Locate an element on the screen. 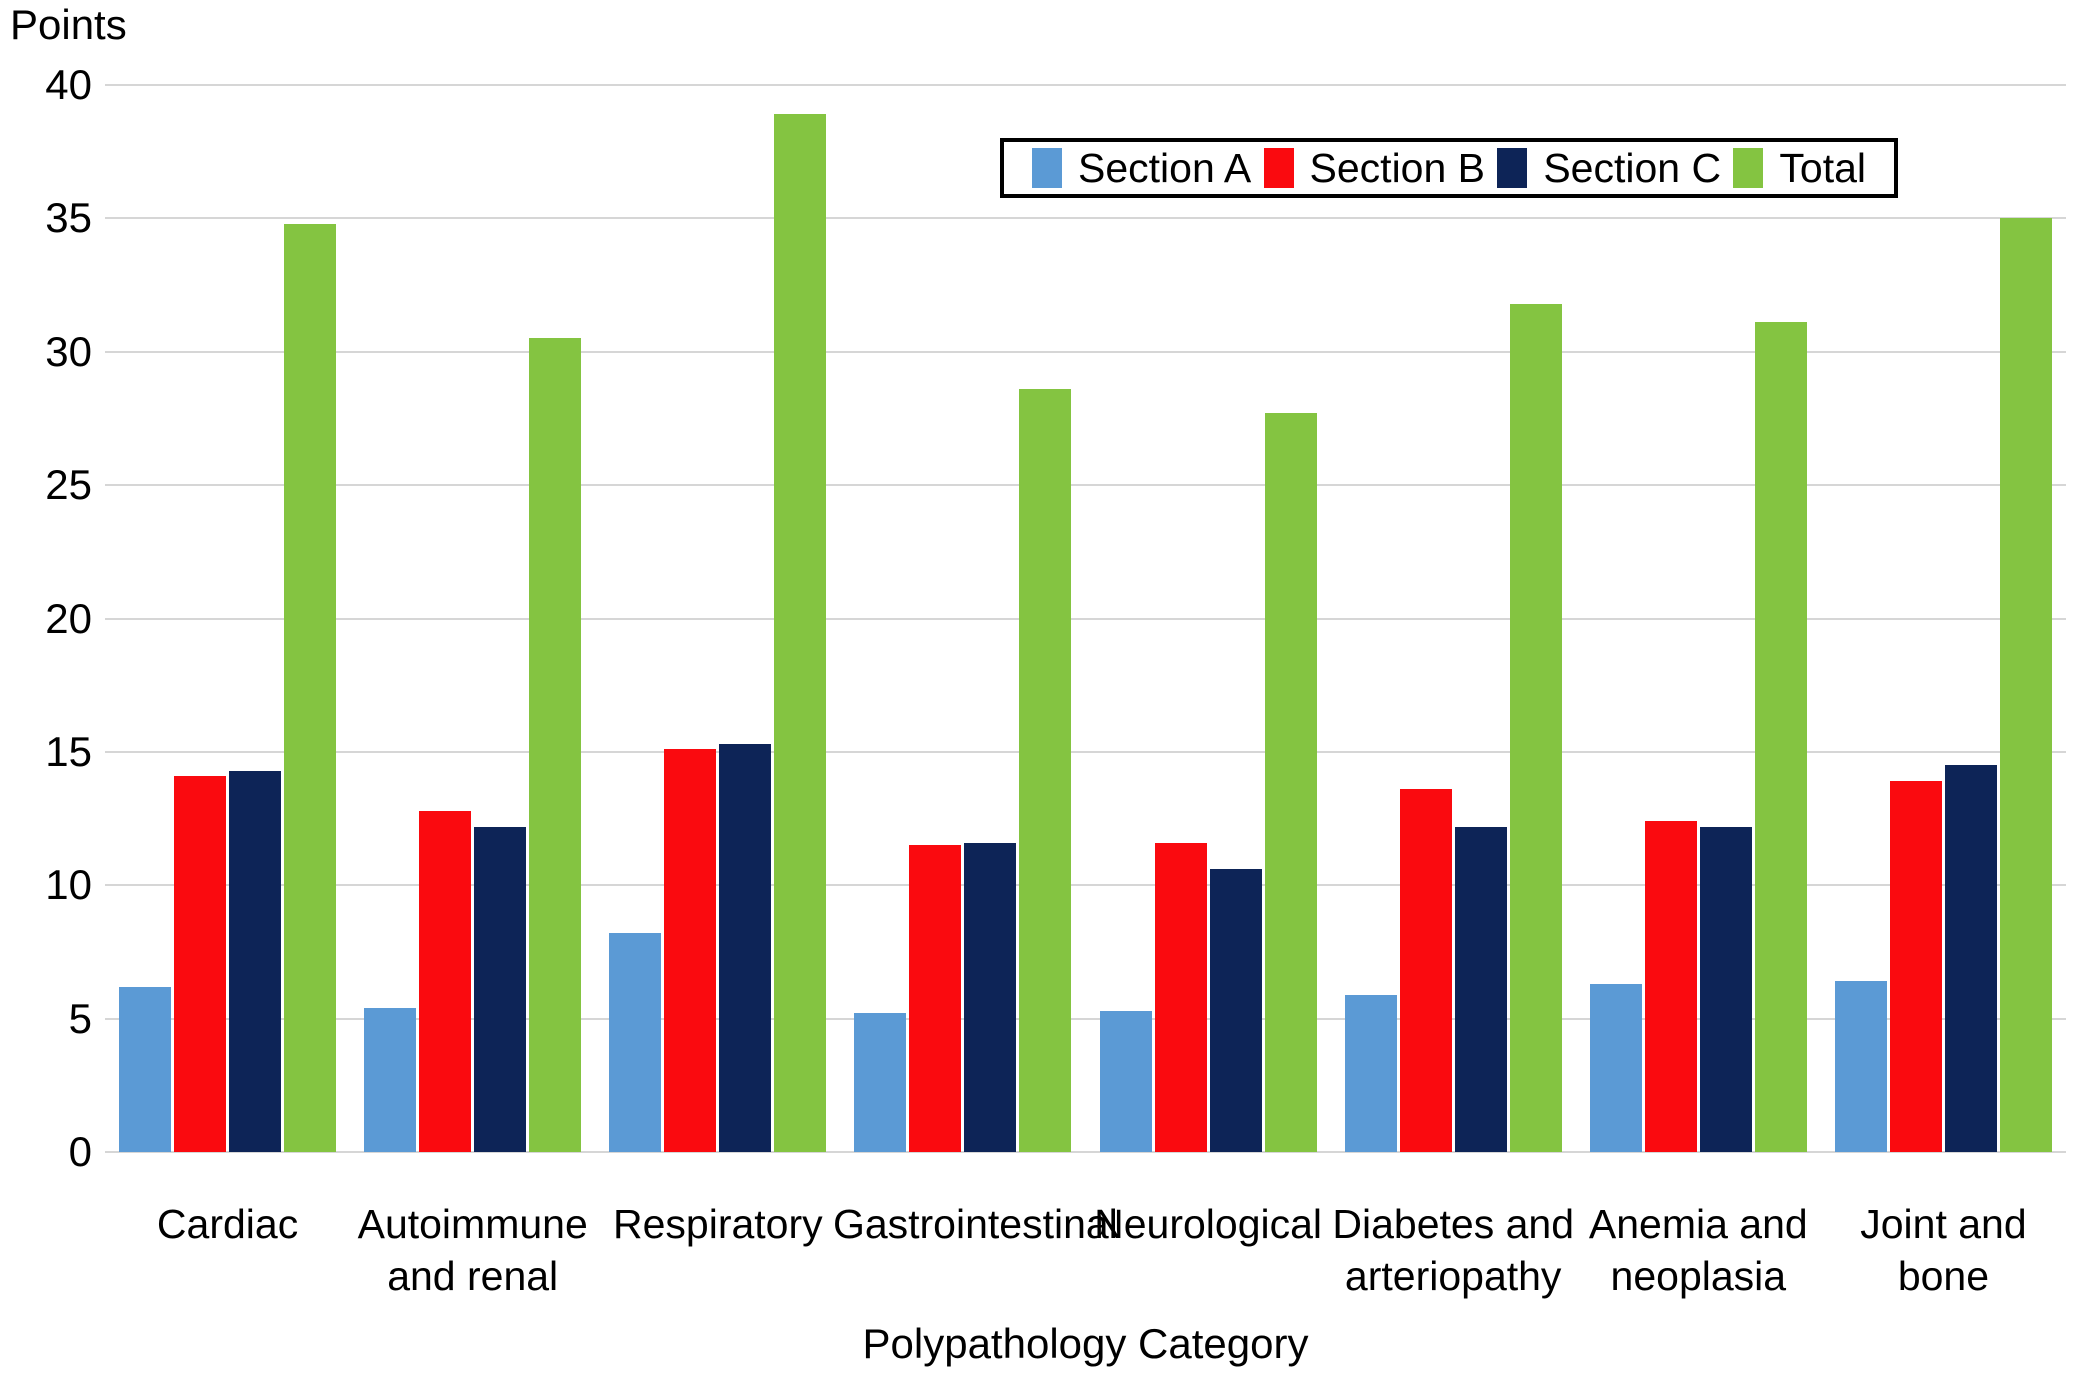 This screenshot has width=2074, height=1384. y-tick-label: 25 is located at coordinates (68, 485).